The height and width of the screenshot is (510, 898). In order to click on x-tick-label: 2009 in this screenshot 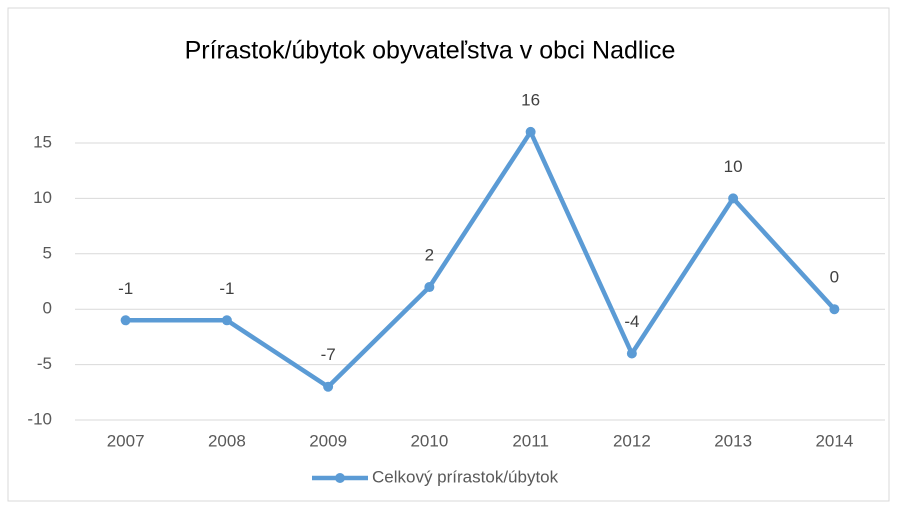, I will do `click(328, 440)`.